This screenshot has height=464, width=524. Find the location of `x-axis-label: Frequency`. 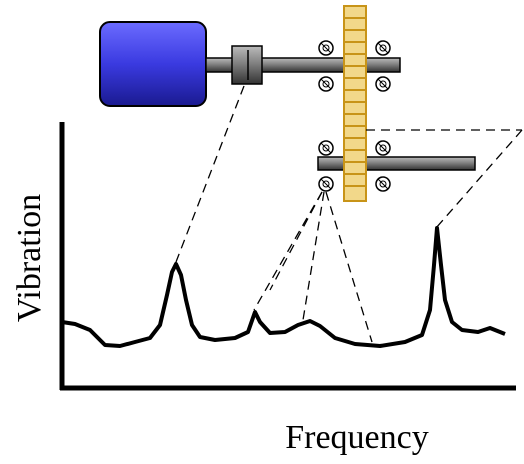

x-axis-label: Frequency is located at coordinates (357, 437).